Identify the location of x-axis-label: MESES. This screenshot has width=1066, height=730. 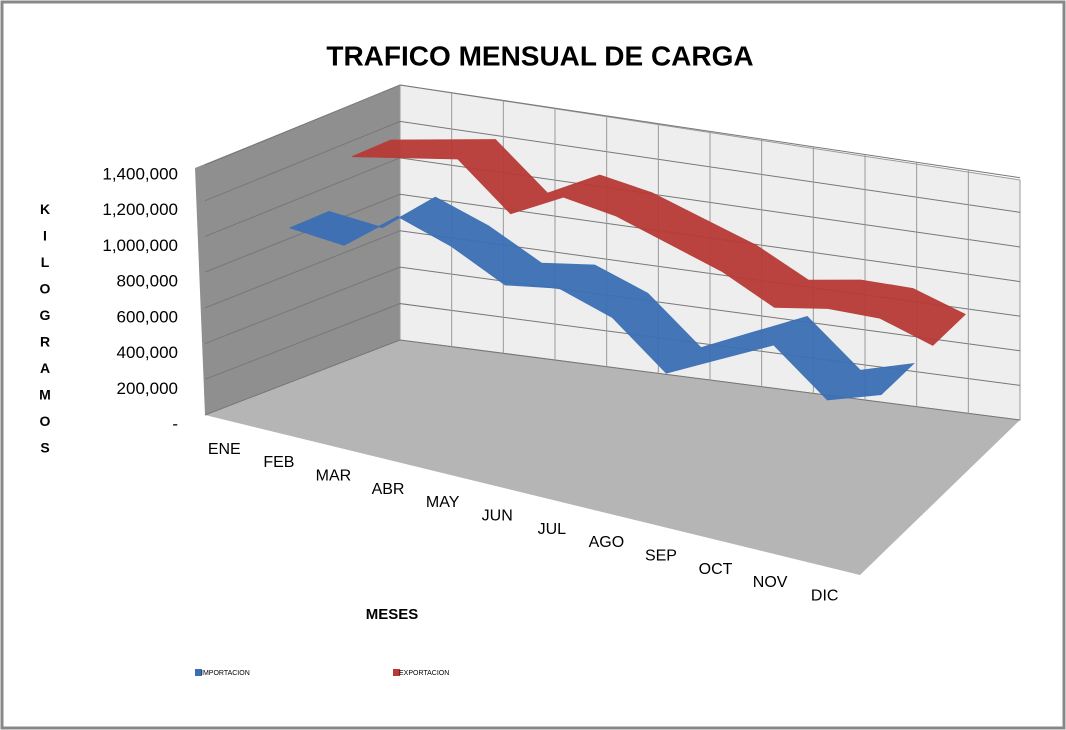
(392, 614).